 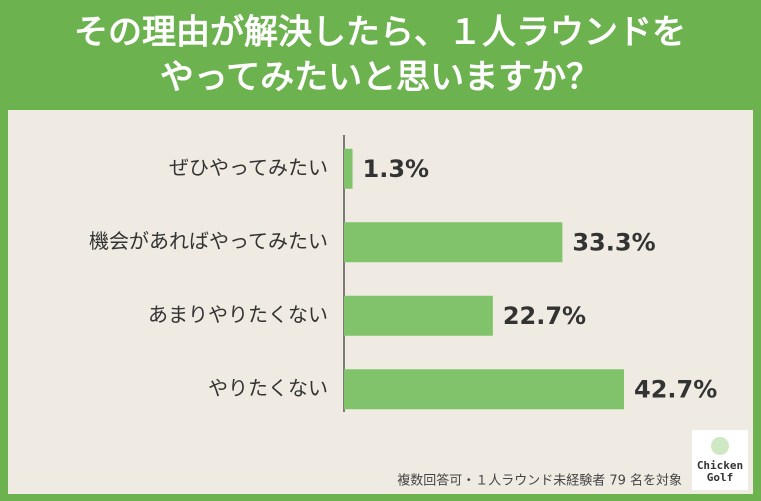 What do you see at coordinates (380, 33) in the screenshot?
I see `chart-title: その理由が解決したら、１人ラウンドを` at bounding box center [380, 33].